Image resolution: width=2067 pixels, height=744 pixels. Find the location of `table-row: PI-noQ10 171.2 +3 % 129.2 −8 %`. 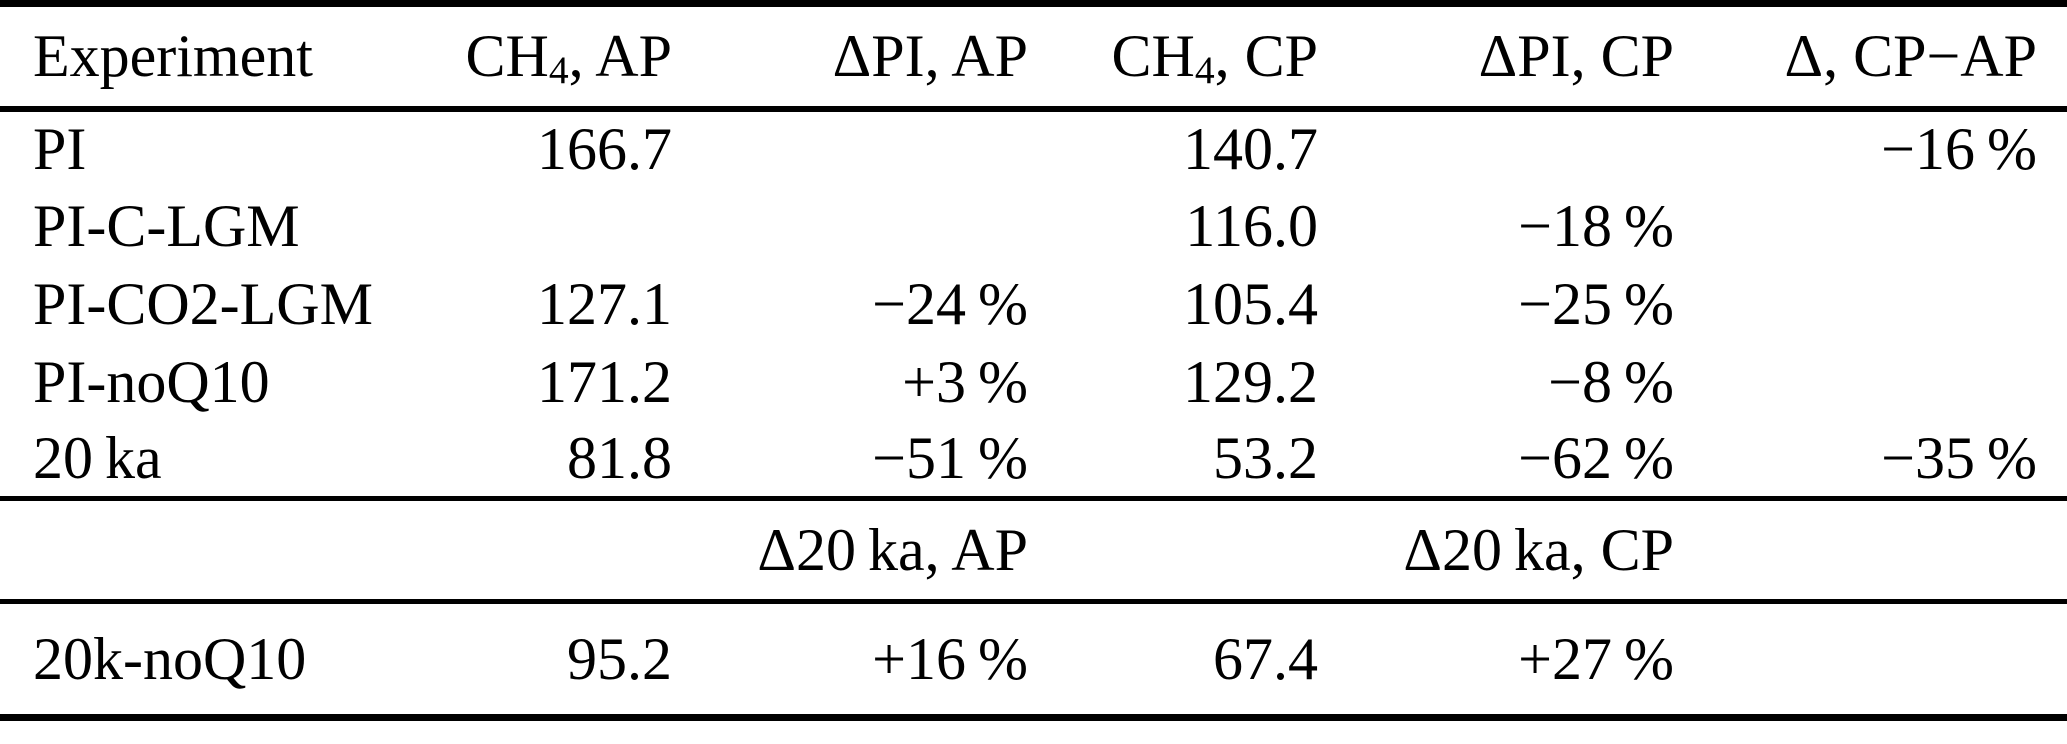

table-row: PI-noQ10 171.2 +3 % 129.2 −8 % is located at coordinates (1033, 382).